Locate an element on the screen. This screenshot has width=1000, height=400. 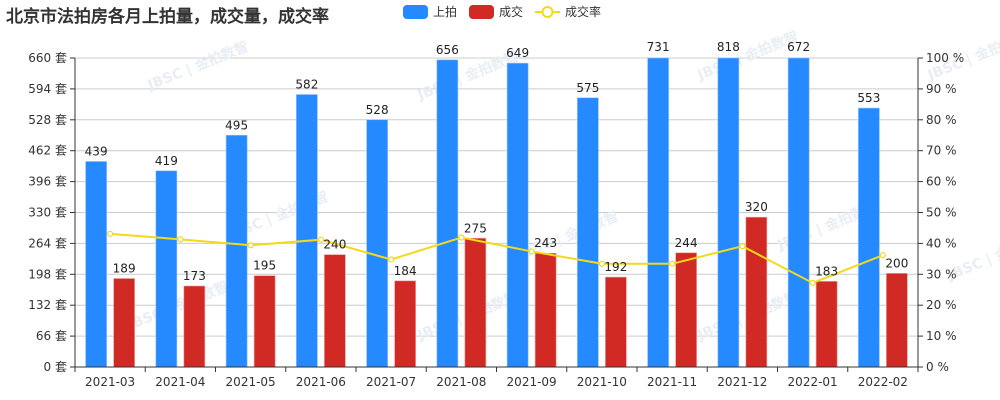
right-axis-tick-label: 70 % is located at coordinates (941, 151).